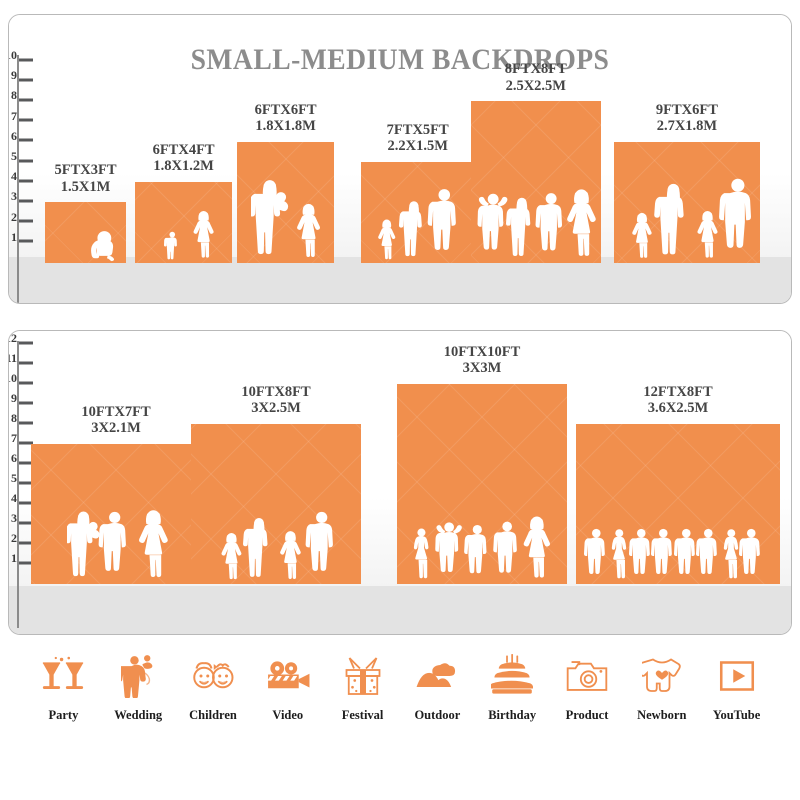 Image resolution: width=800 pixels, height=800 pixels. I want to click on bar-size-label-metric: 3X2.1M, so click(116, 428).